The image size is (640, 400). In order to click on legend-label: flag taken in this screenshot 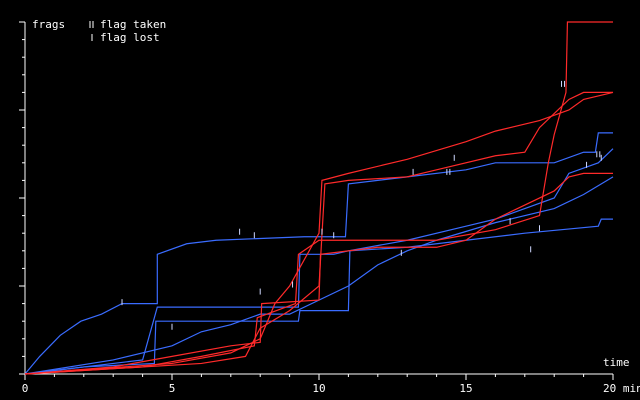, I will do `click(133, 24)`.